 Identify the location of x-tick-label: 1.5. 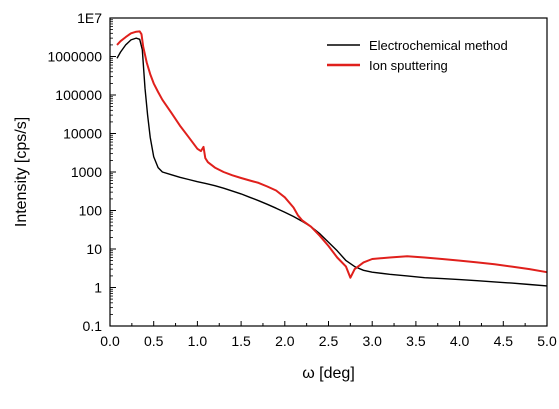
(241, 341).